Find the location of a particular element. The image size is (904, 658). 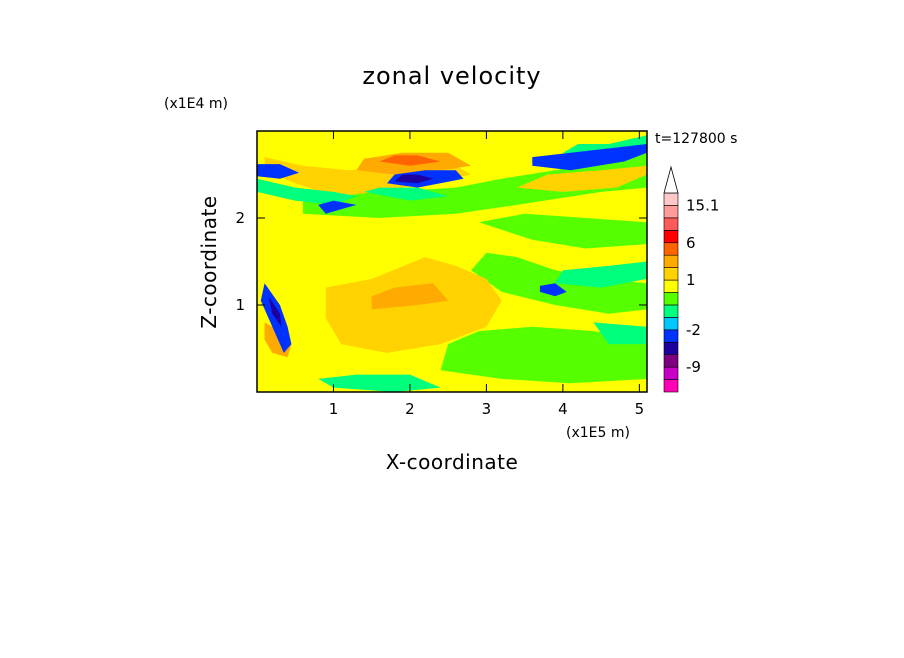

x-tick-label: 2 is located at coordinates (410, 409).